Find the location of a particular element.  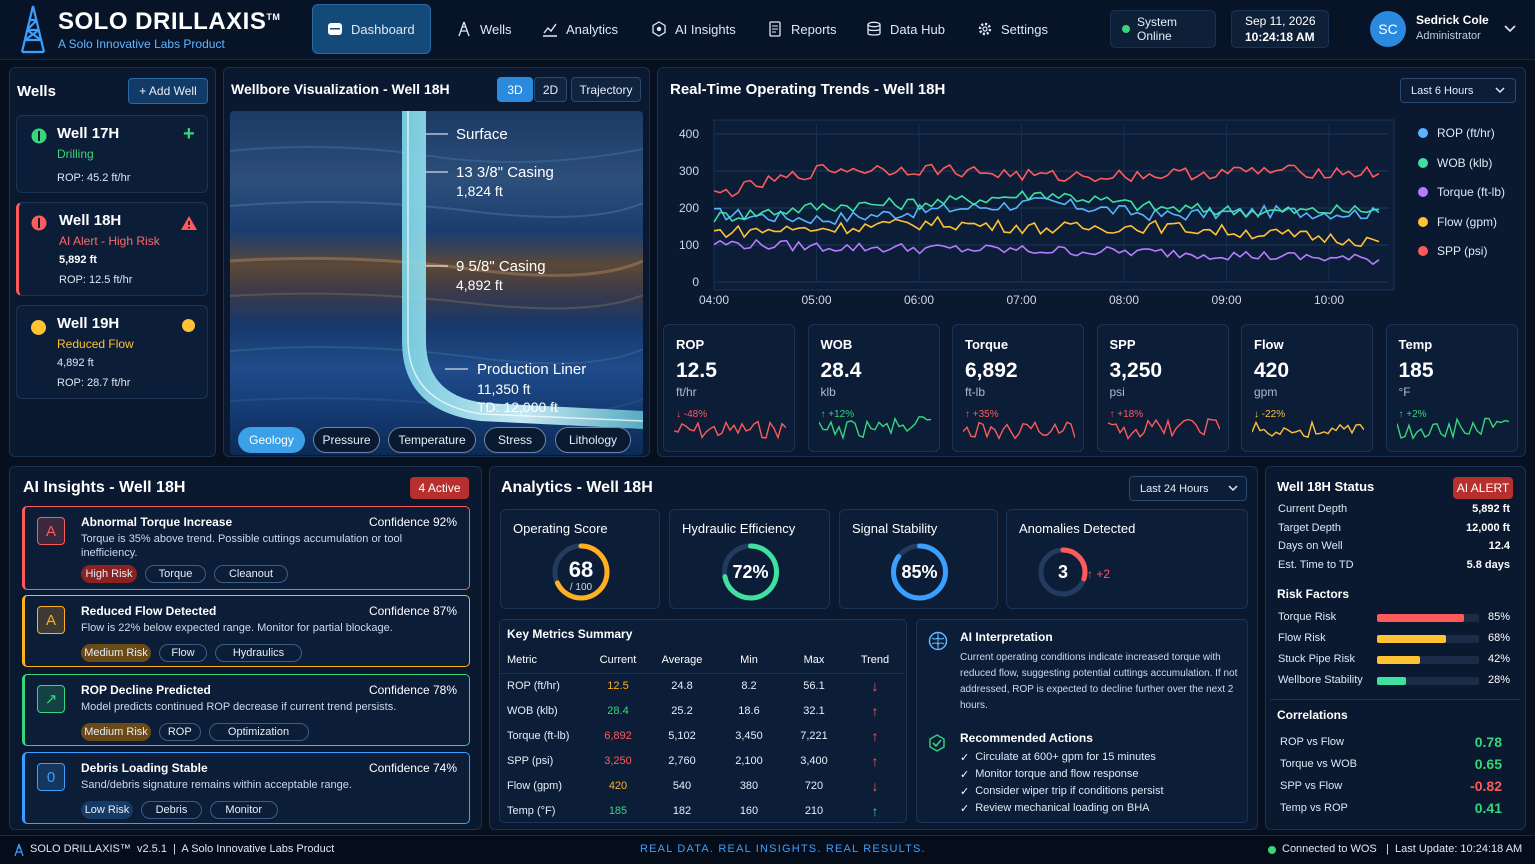

analytics-card: Hydraulic Efficiency 72% is located at coordinates (749, 559).